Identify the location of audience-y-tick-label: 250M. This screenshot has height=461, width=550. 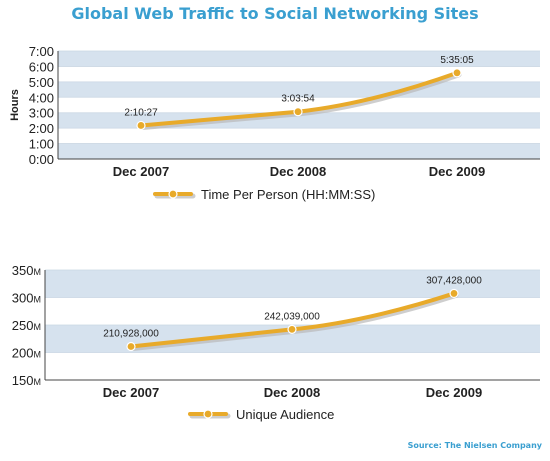
(26, 325).